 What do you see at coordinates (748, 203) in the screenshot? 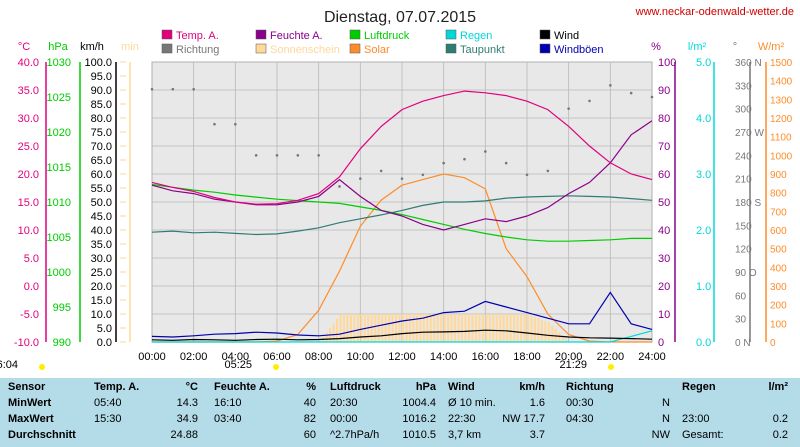
I see `direction-tick: 180 S` at bounding box center [748, 203].